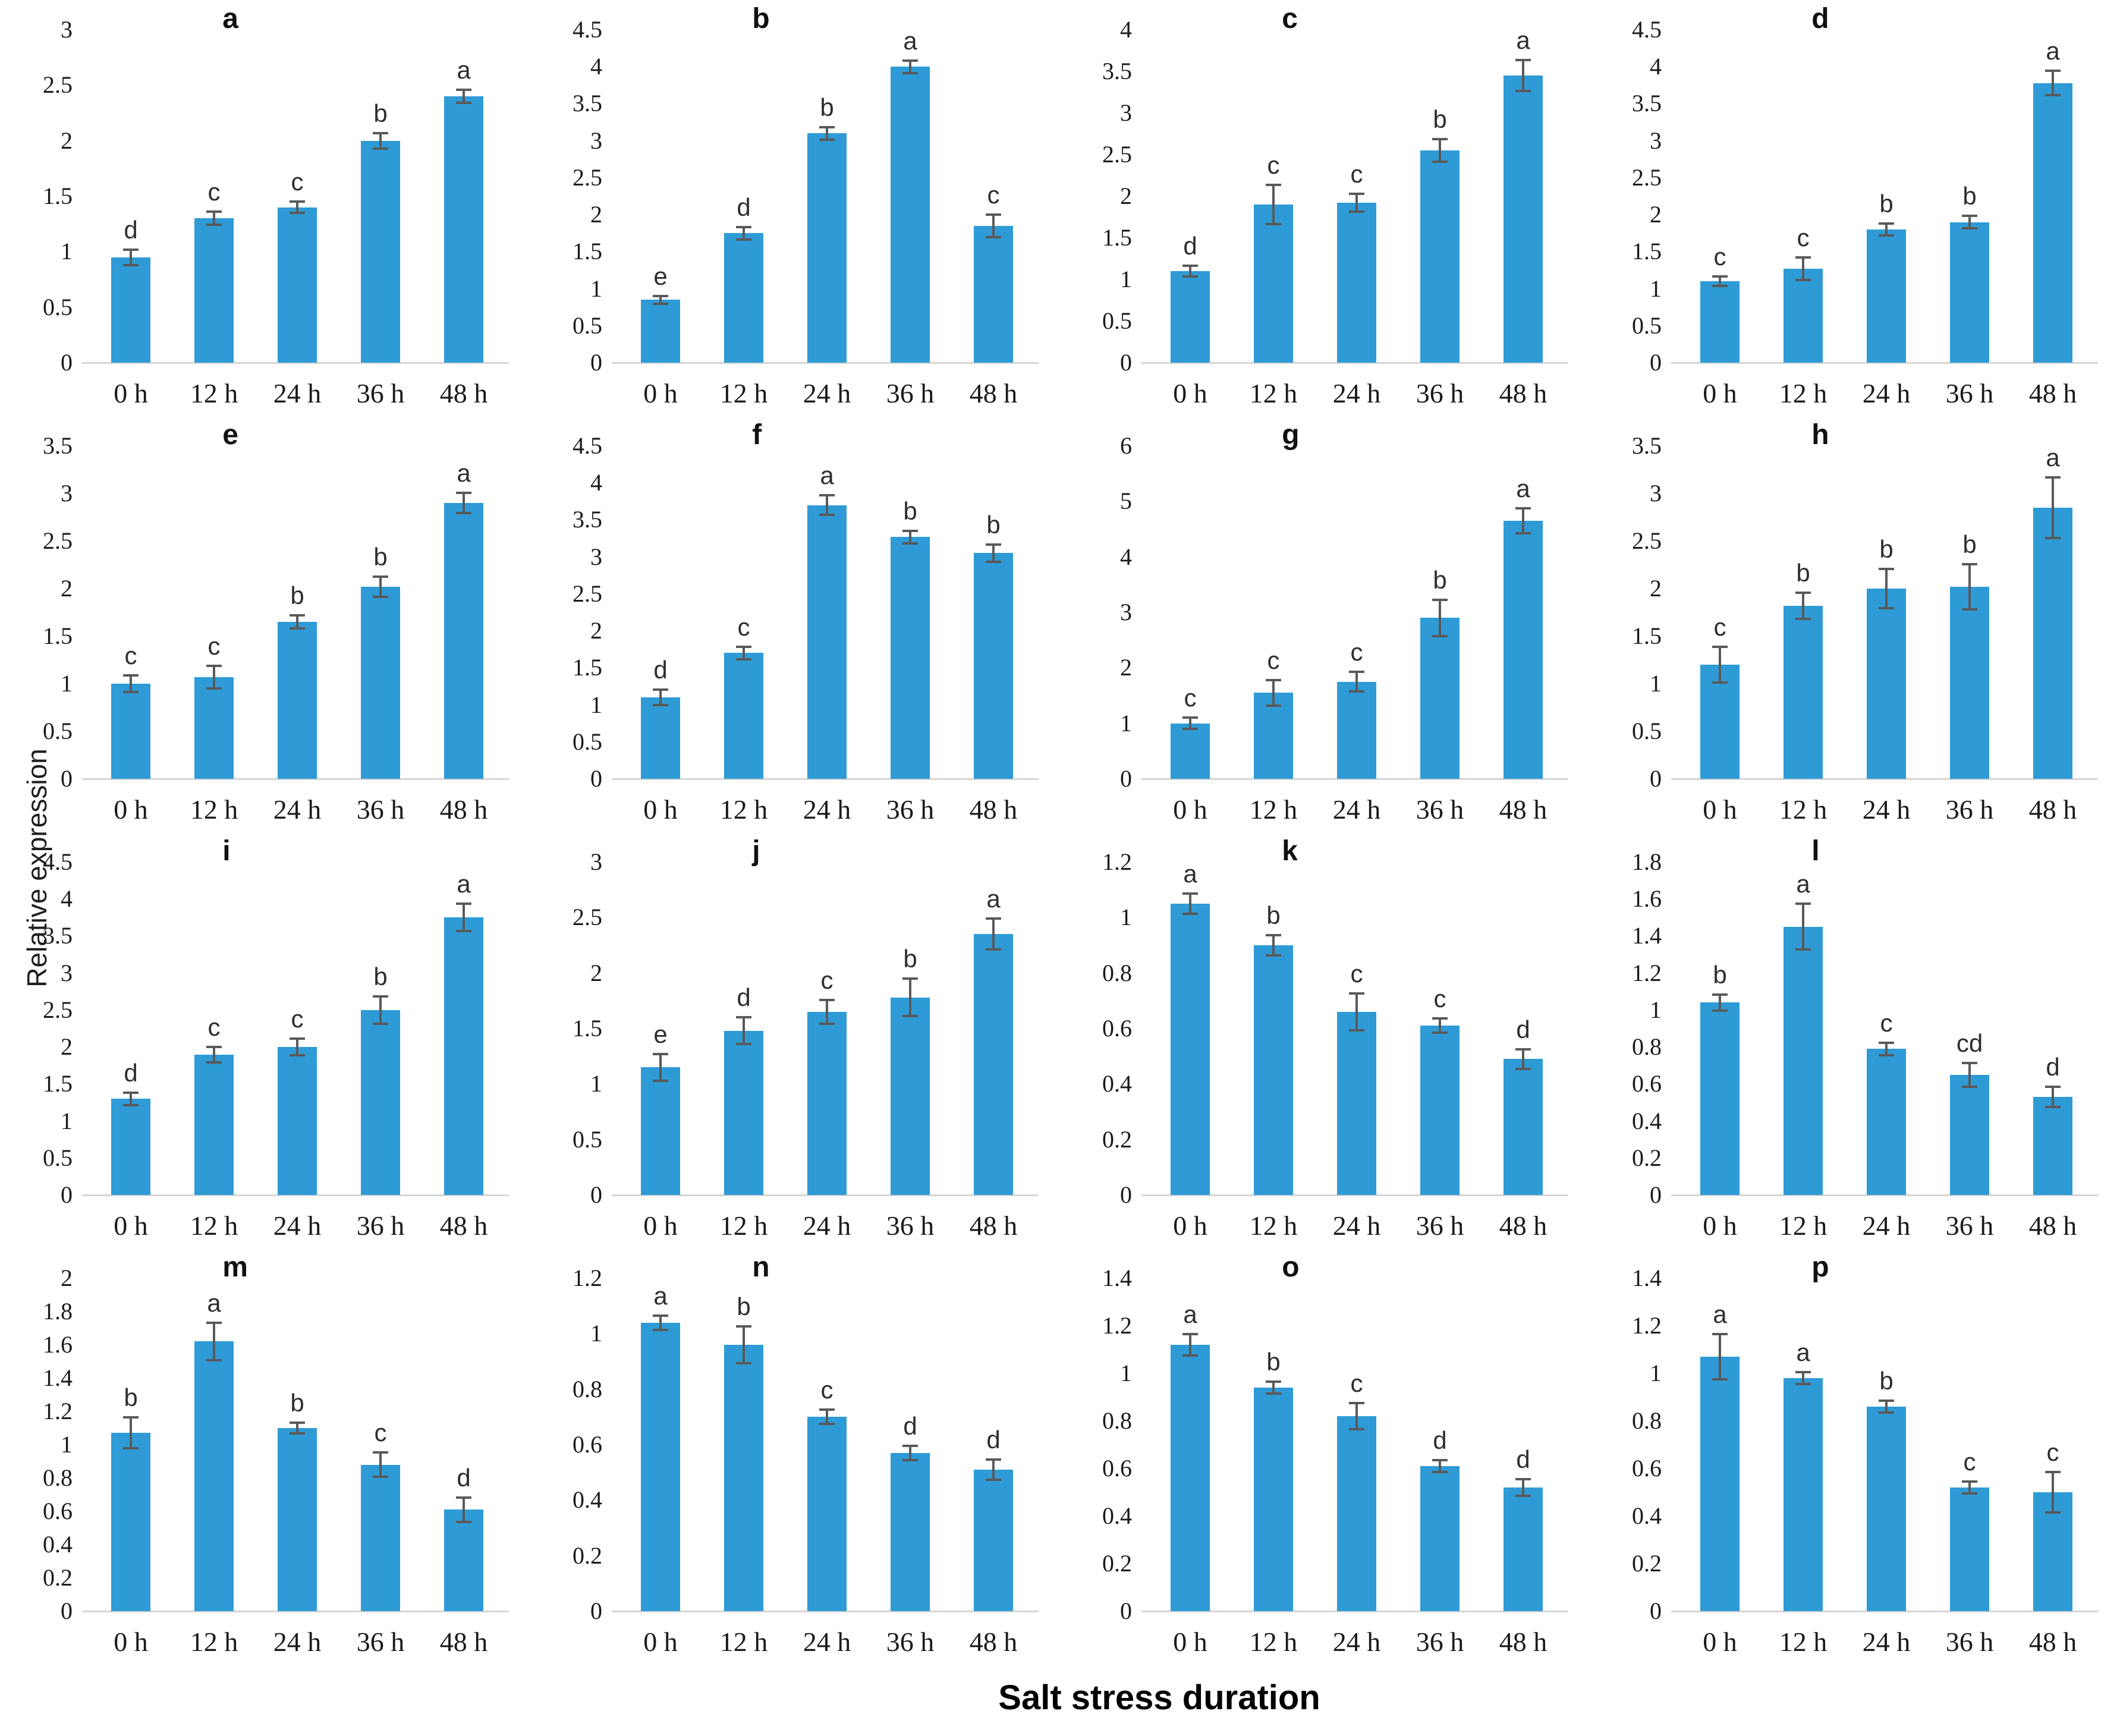 The height and width of the screenshot is (1736, 2120). What do you see at coordinates (1356, 809) in the screenshot?
I see `x-category-label: 24 h` at bounding box center [1356, 809].